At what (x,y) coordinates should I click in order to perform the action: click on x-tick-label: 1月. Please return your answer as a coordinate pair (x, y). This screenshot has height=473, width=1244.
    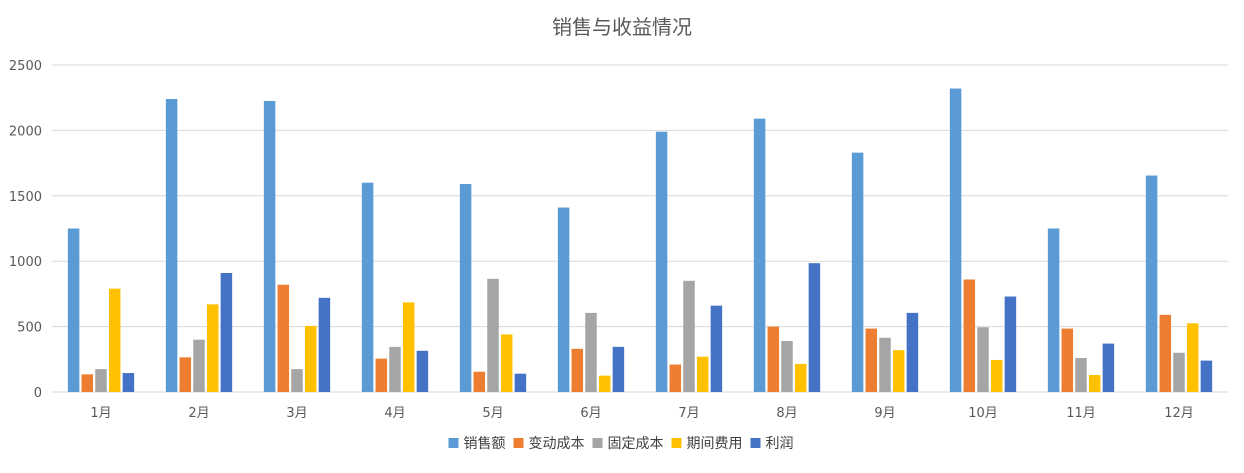
    Looking at the image, I should click on (100, 413).